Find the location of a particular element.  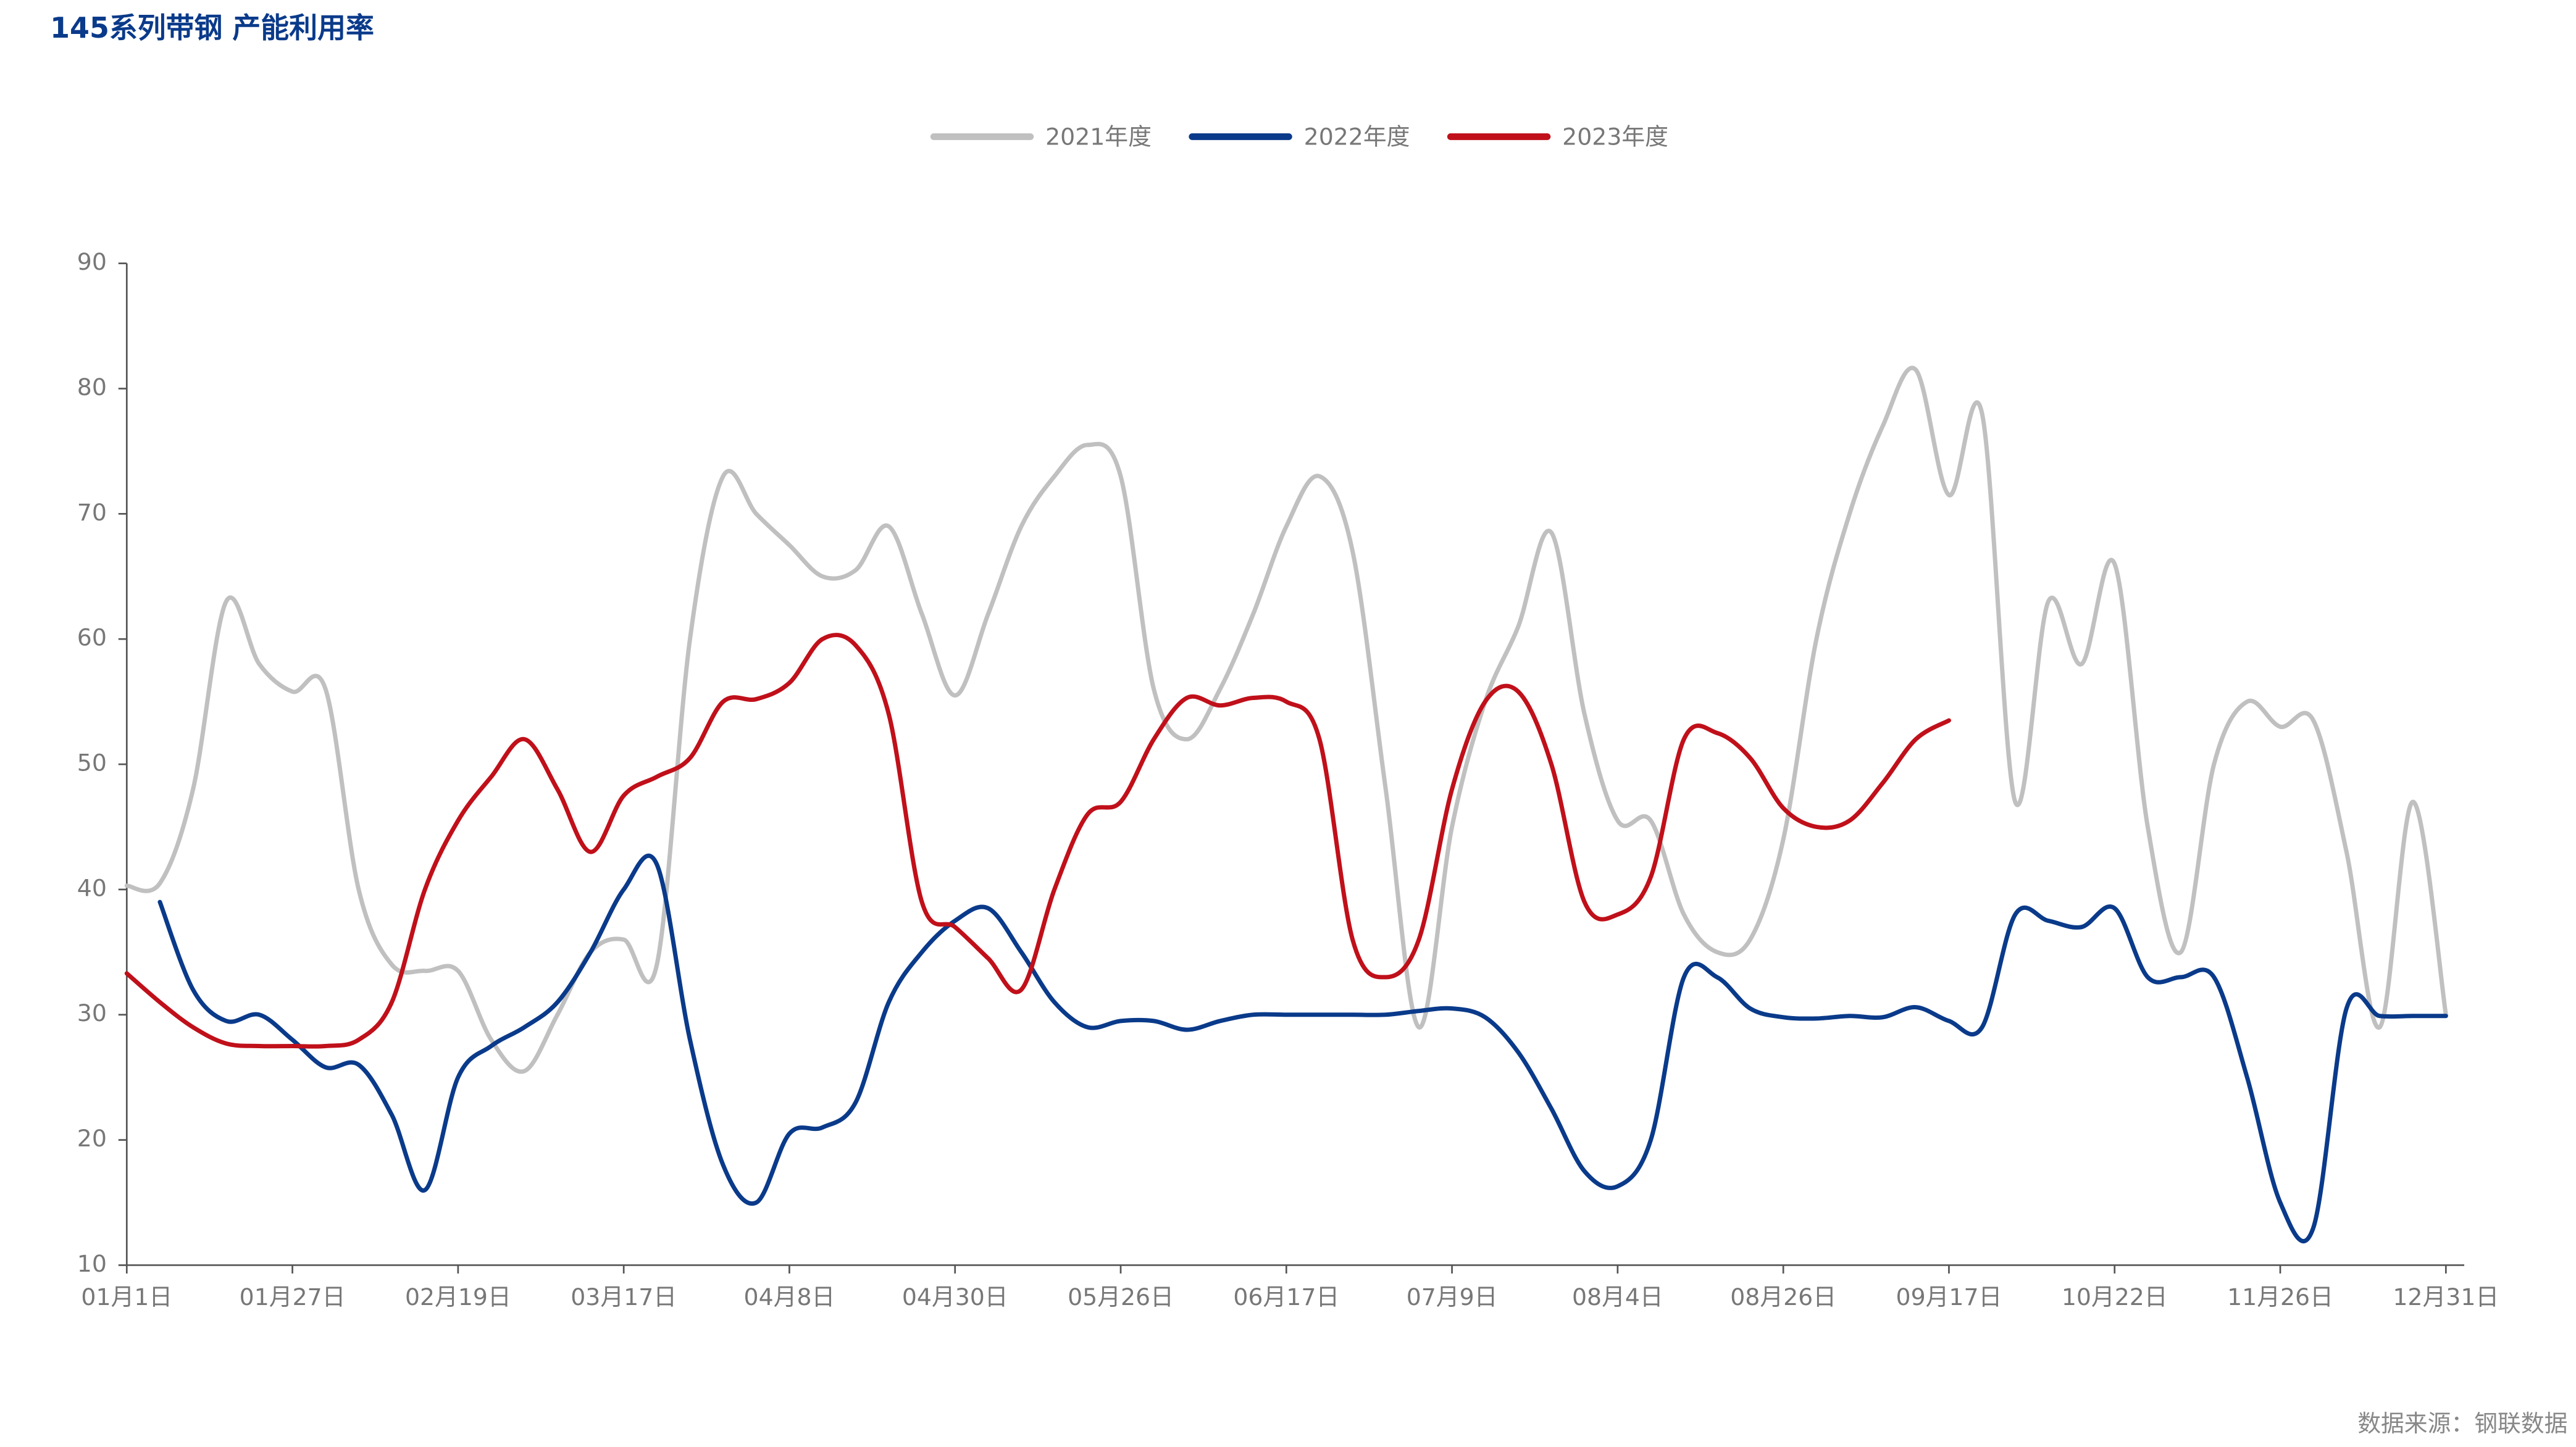

x-tick-label: 01月27日 is located at coordinates (293, 1297).